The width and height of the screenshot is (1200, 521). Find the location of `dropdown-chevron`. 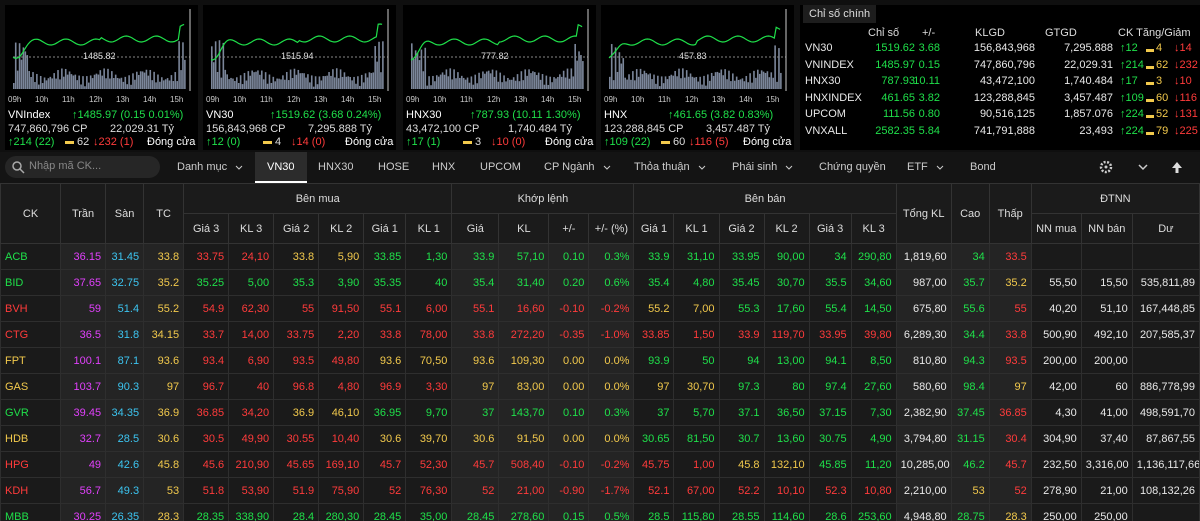

dropdown-chevron is located at coordinates (940, 167).